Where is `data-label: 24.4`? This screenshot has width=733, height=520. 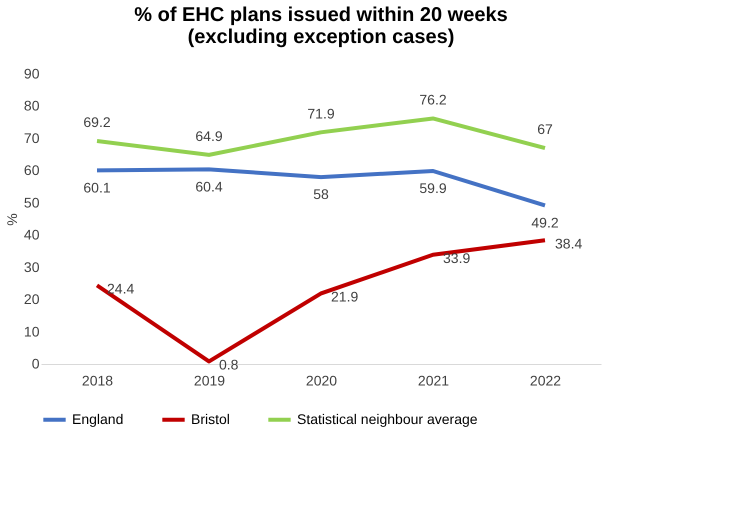 data-label: 24.4 is located at coordinates (120, 288).